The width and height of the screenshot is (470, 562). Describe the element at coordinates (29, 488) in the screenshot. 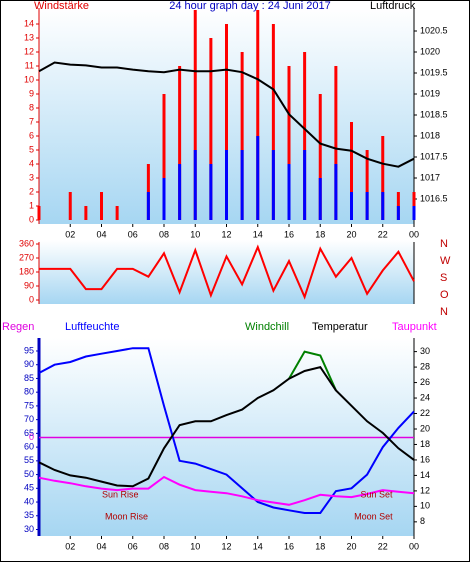

I see `y-tick-label: 45` at that location.